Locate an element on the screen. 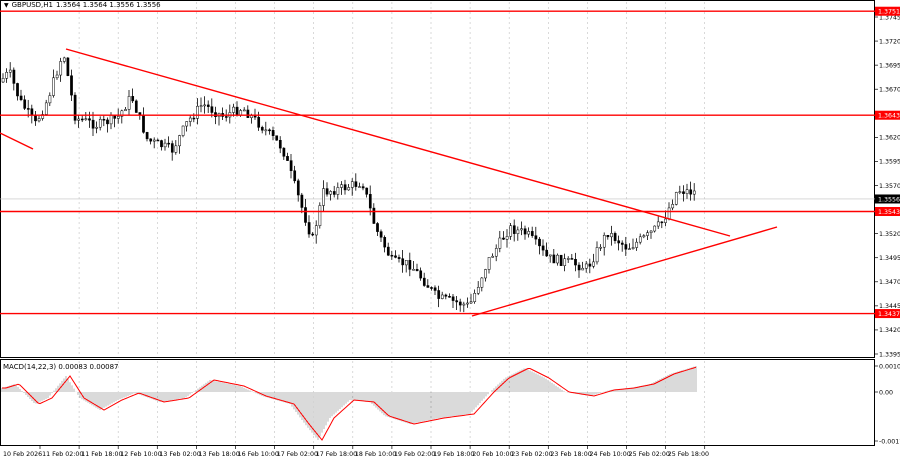 The image size is (900, 464). price-tick-label: 1.3570 is located at coordinates (889, 186).